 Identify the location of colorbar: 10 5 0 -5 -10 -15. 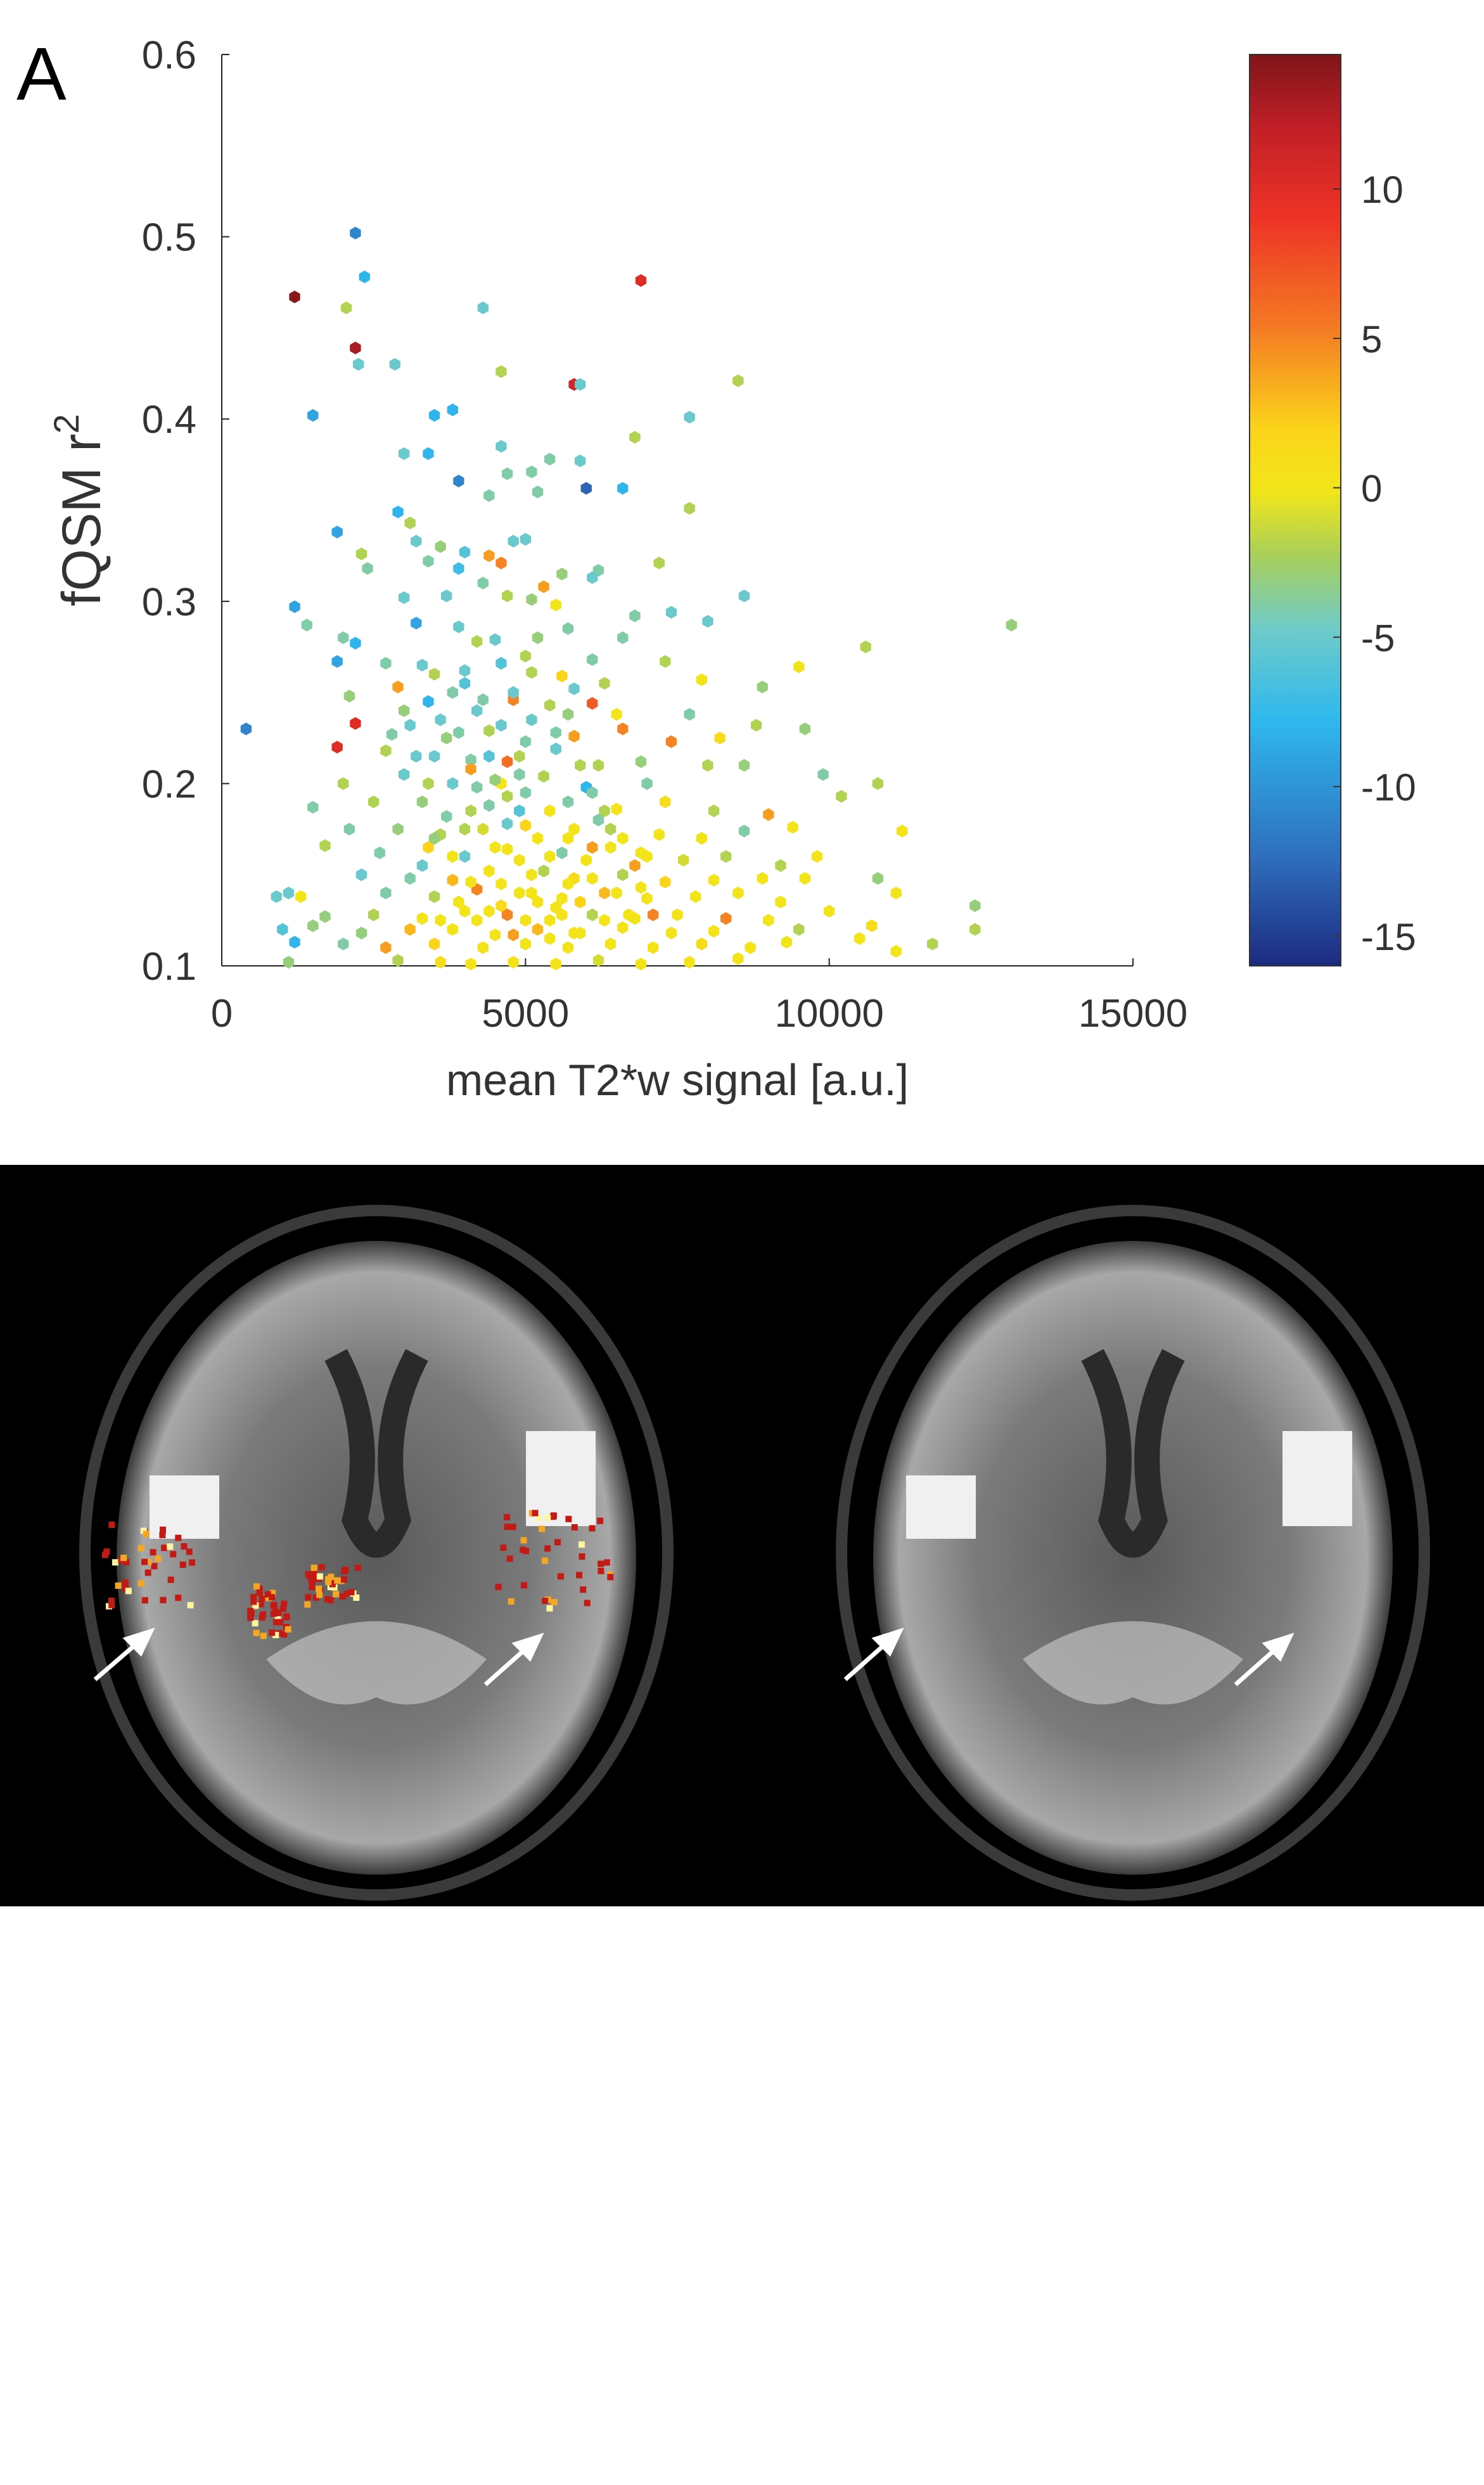
(1332, 510).